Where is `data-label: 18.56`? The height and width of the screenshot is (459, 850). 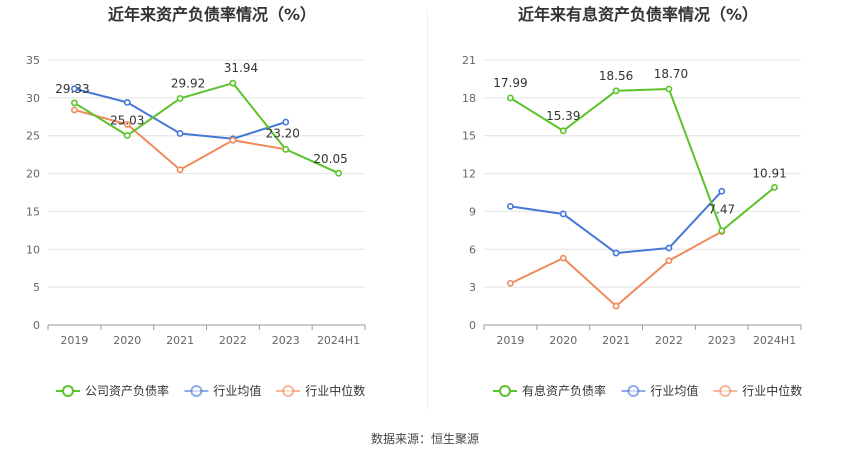
data-label: 18.56 is located at coordinates (616, 76).